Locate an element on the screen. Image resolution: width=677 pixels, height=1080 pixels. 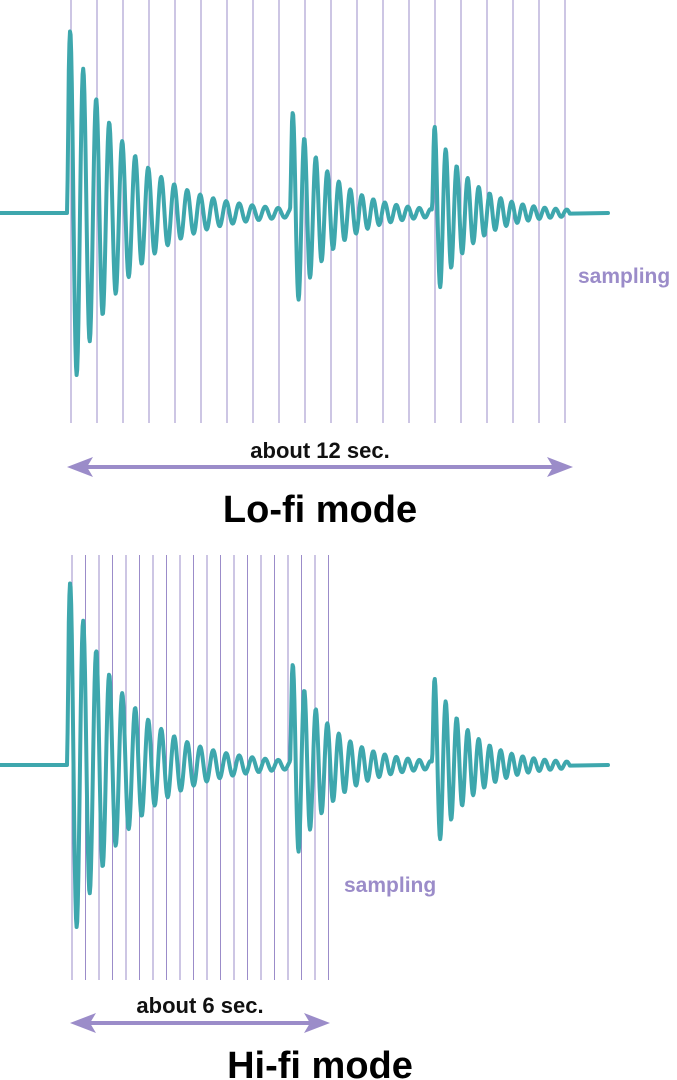
hifi-mode-title: Hi-fi mode is located at coordinates (320, 1062).